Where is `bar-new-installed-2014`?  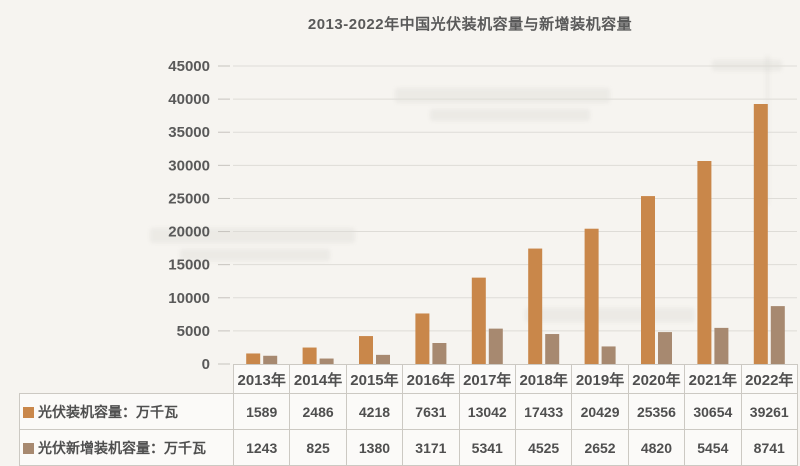
bar-new-installed-2014 is located at coordinates (326, 361).